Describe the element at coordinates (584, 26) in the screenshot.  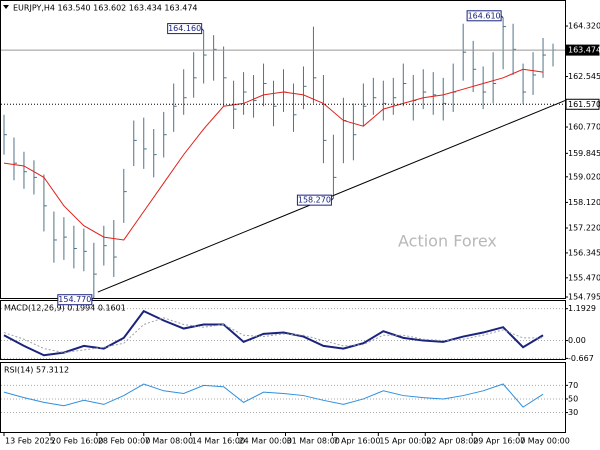
I see `y-tick-label: 164.320` at that location.